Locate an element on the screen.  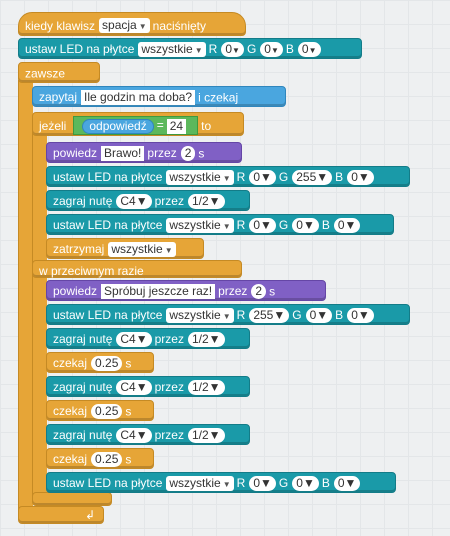
note-value: C4 is located at coordinates (128, 387).